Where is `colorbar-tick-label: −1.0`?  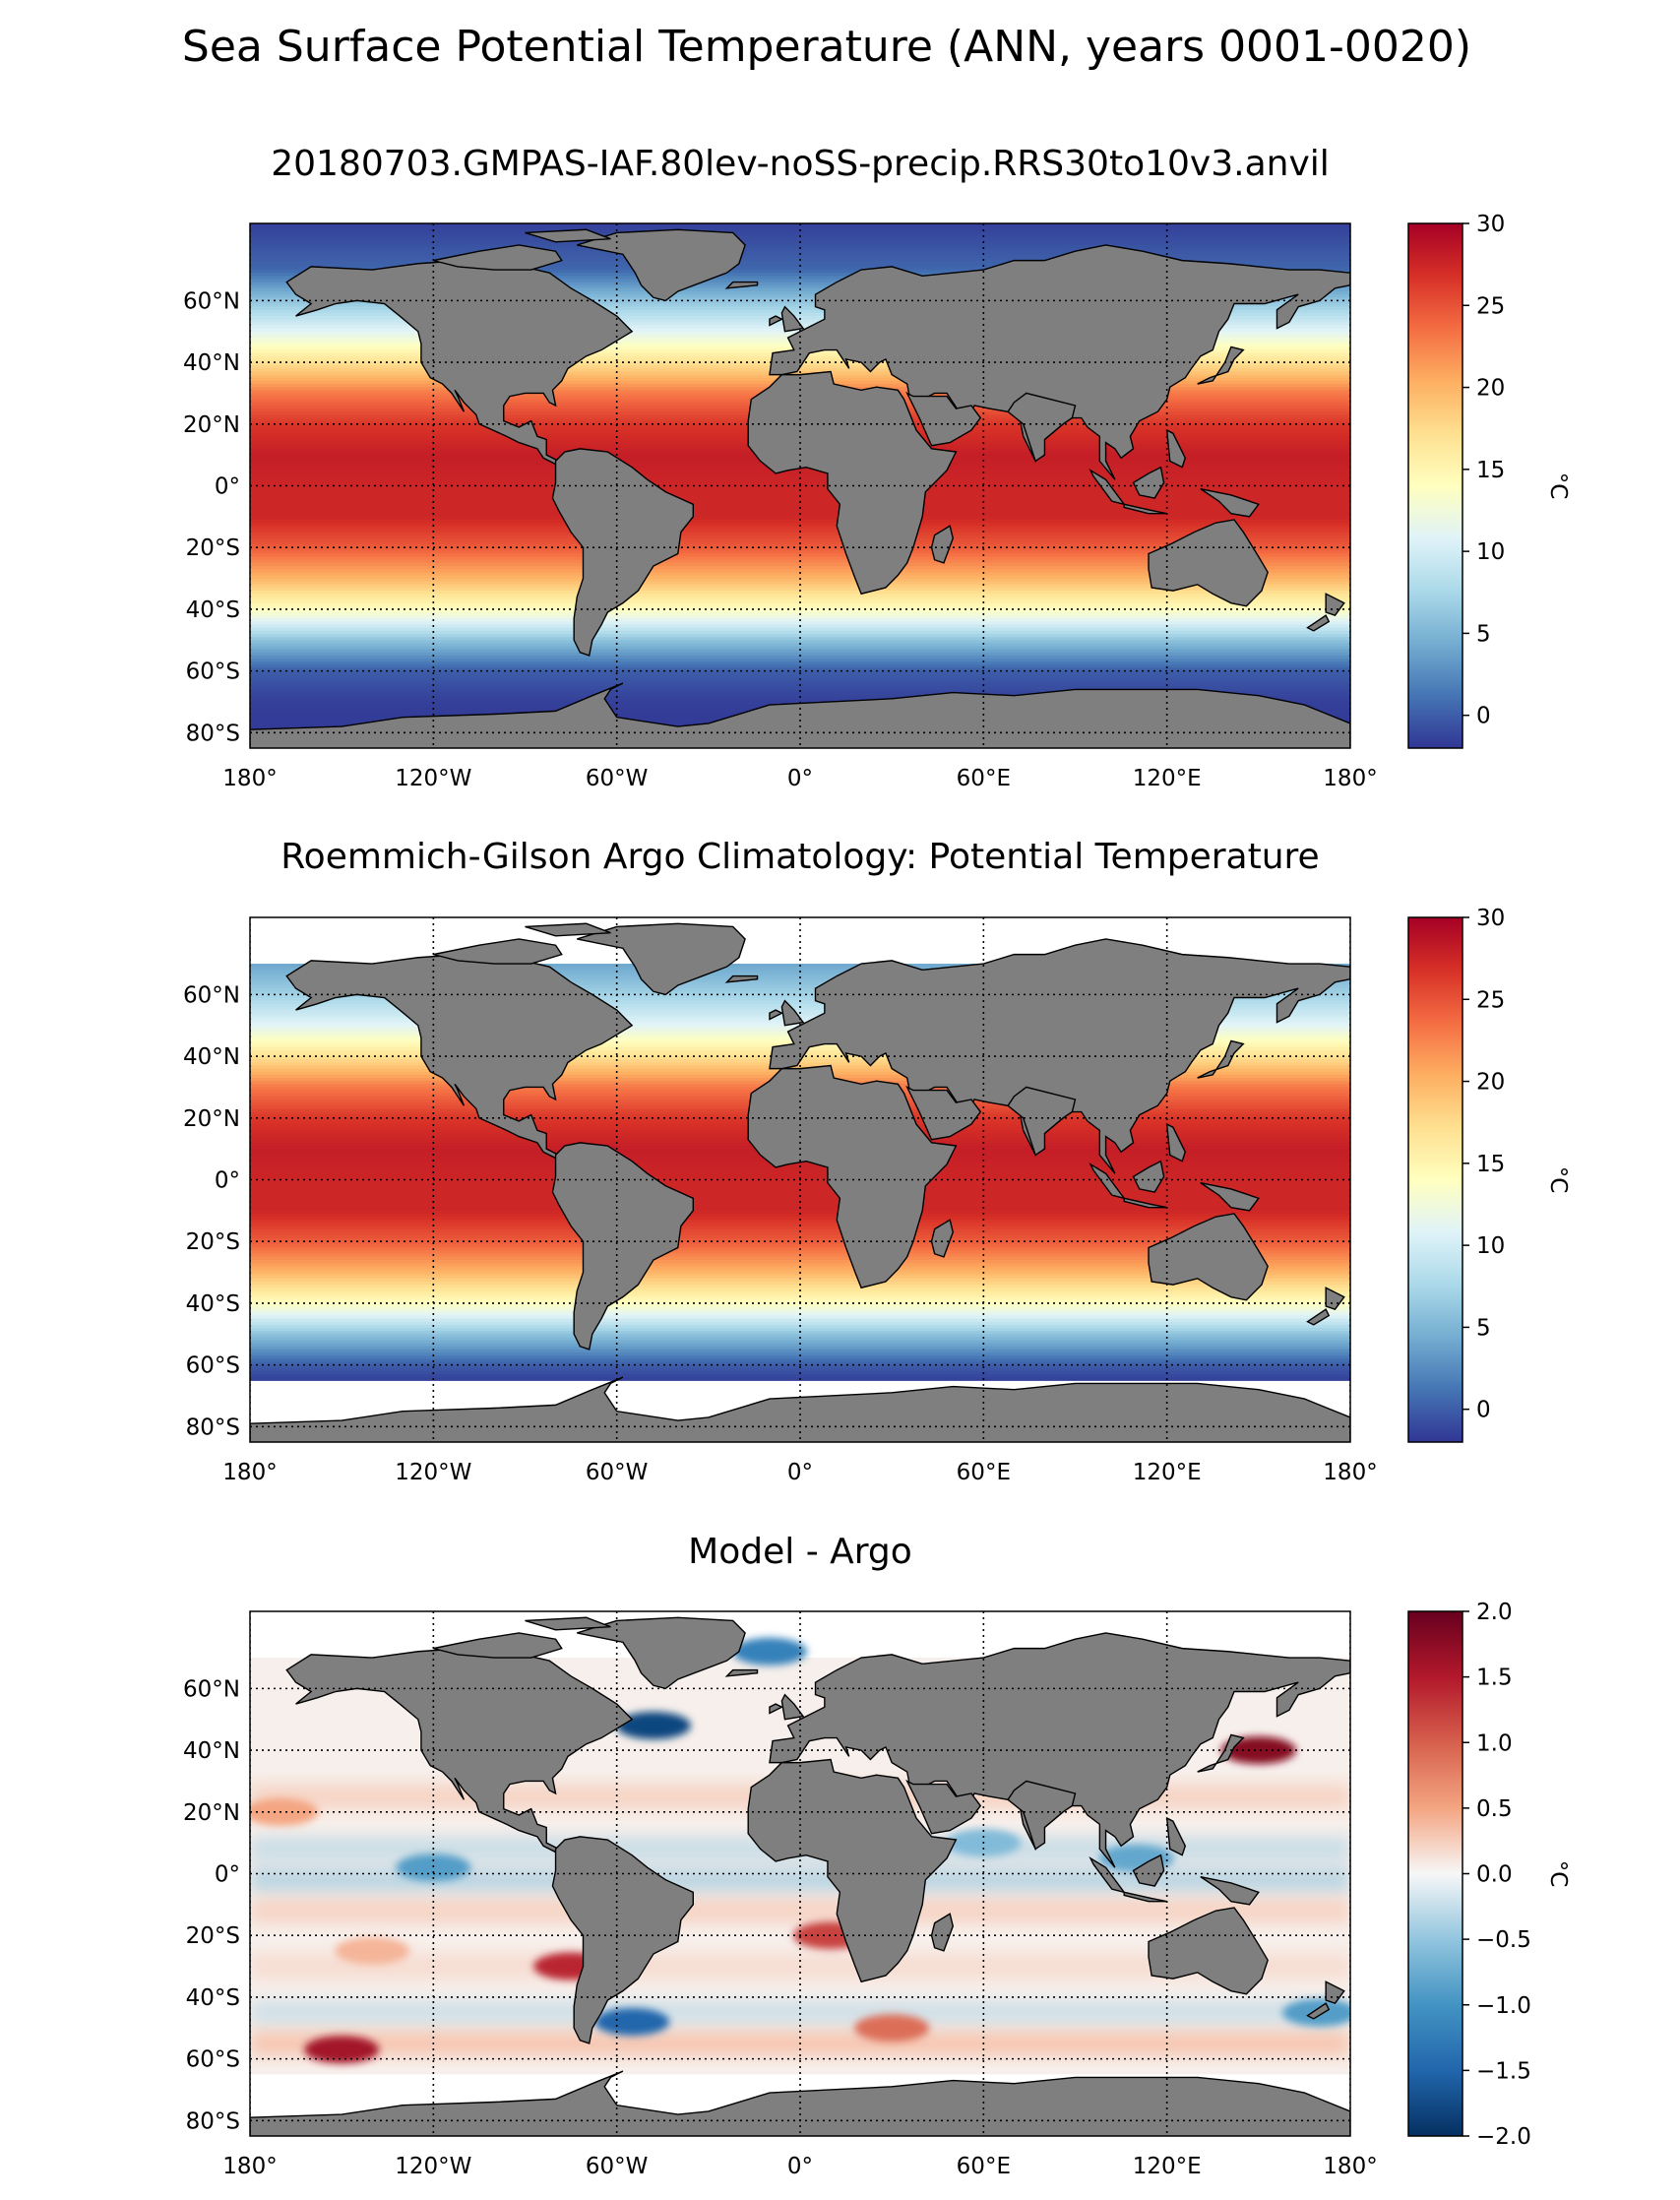 colorbar-tick-label: −1.0 is located at coordinates (1503, 2006).